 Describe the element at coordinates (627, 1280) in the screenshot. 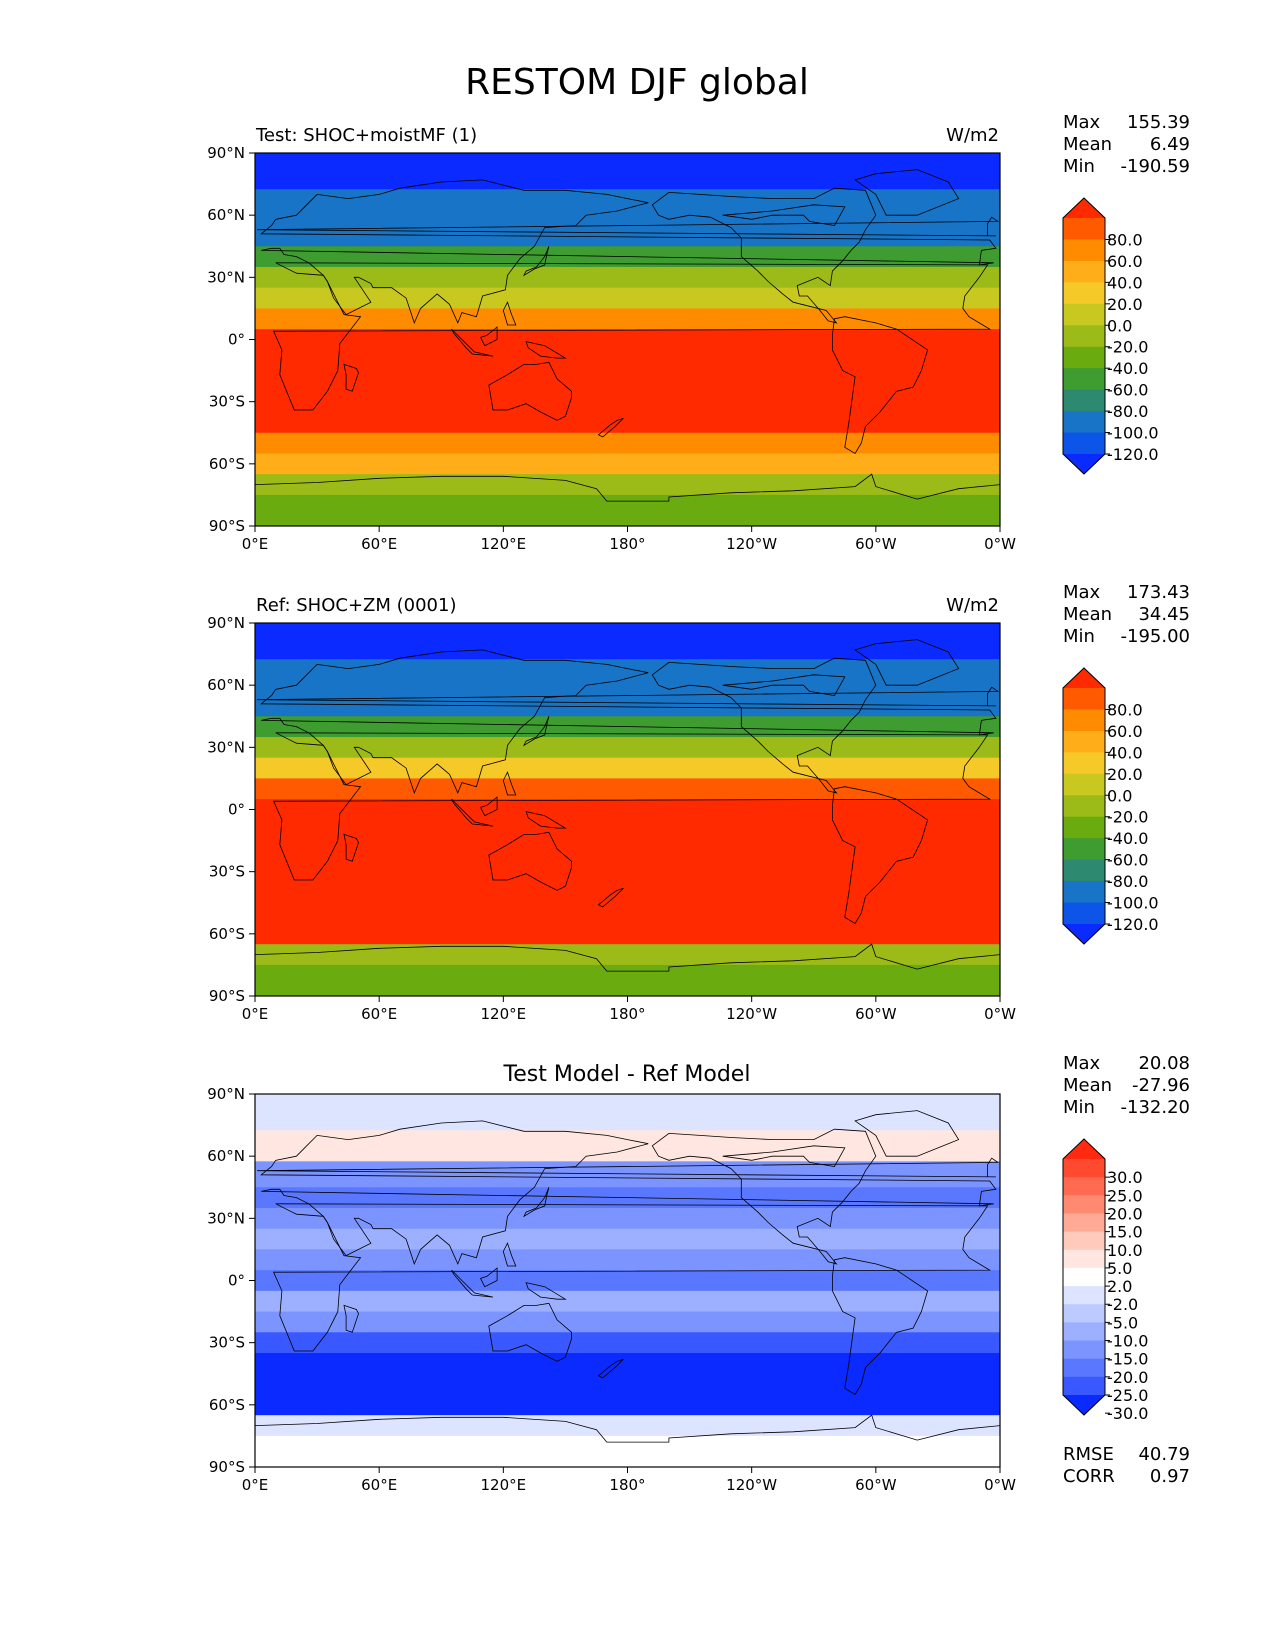

I see `map-field` at that location.